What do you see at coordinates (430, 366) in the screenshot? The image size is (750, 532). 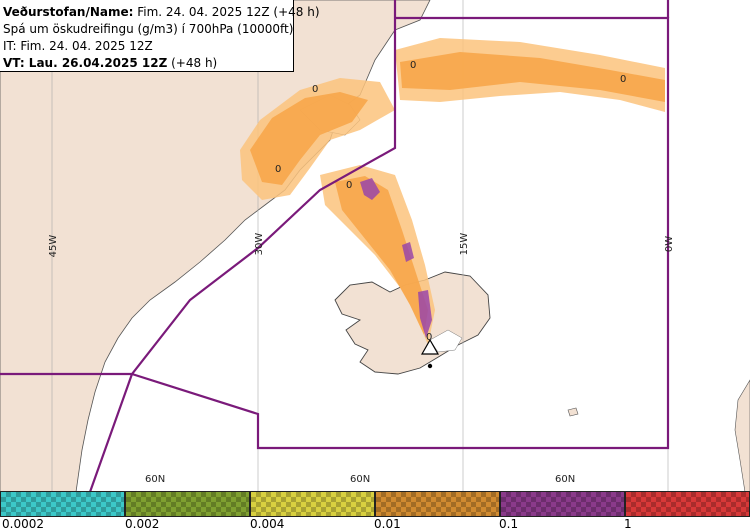 I see `volcano-dot-icon` at bounding box center [430, 366].